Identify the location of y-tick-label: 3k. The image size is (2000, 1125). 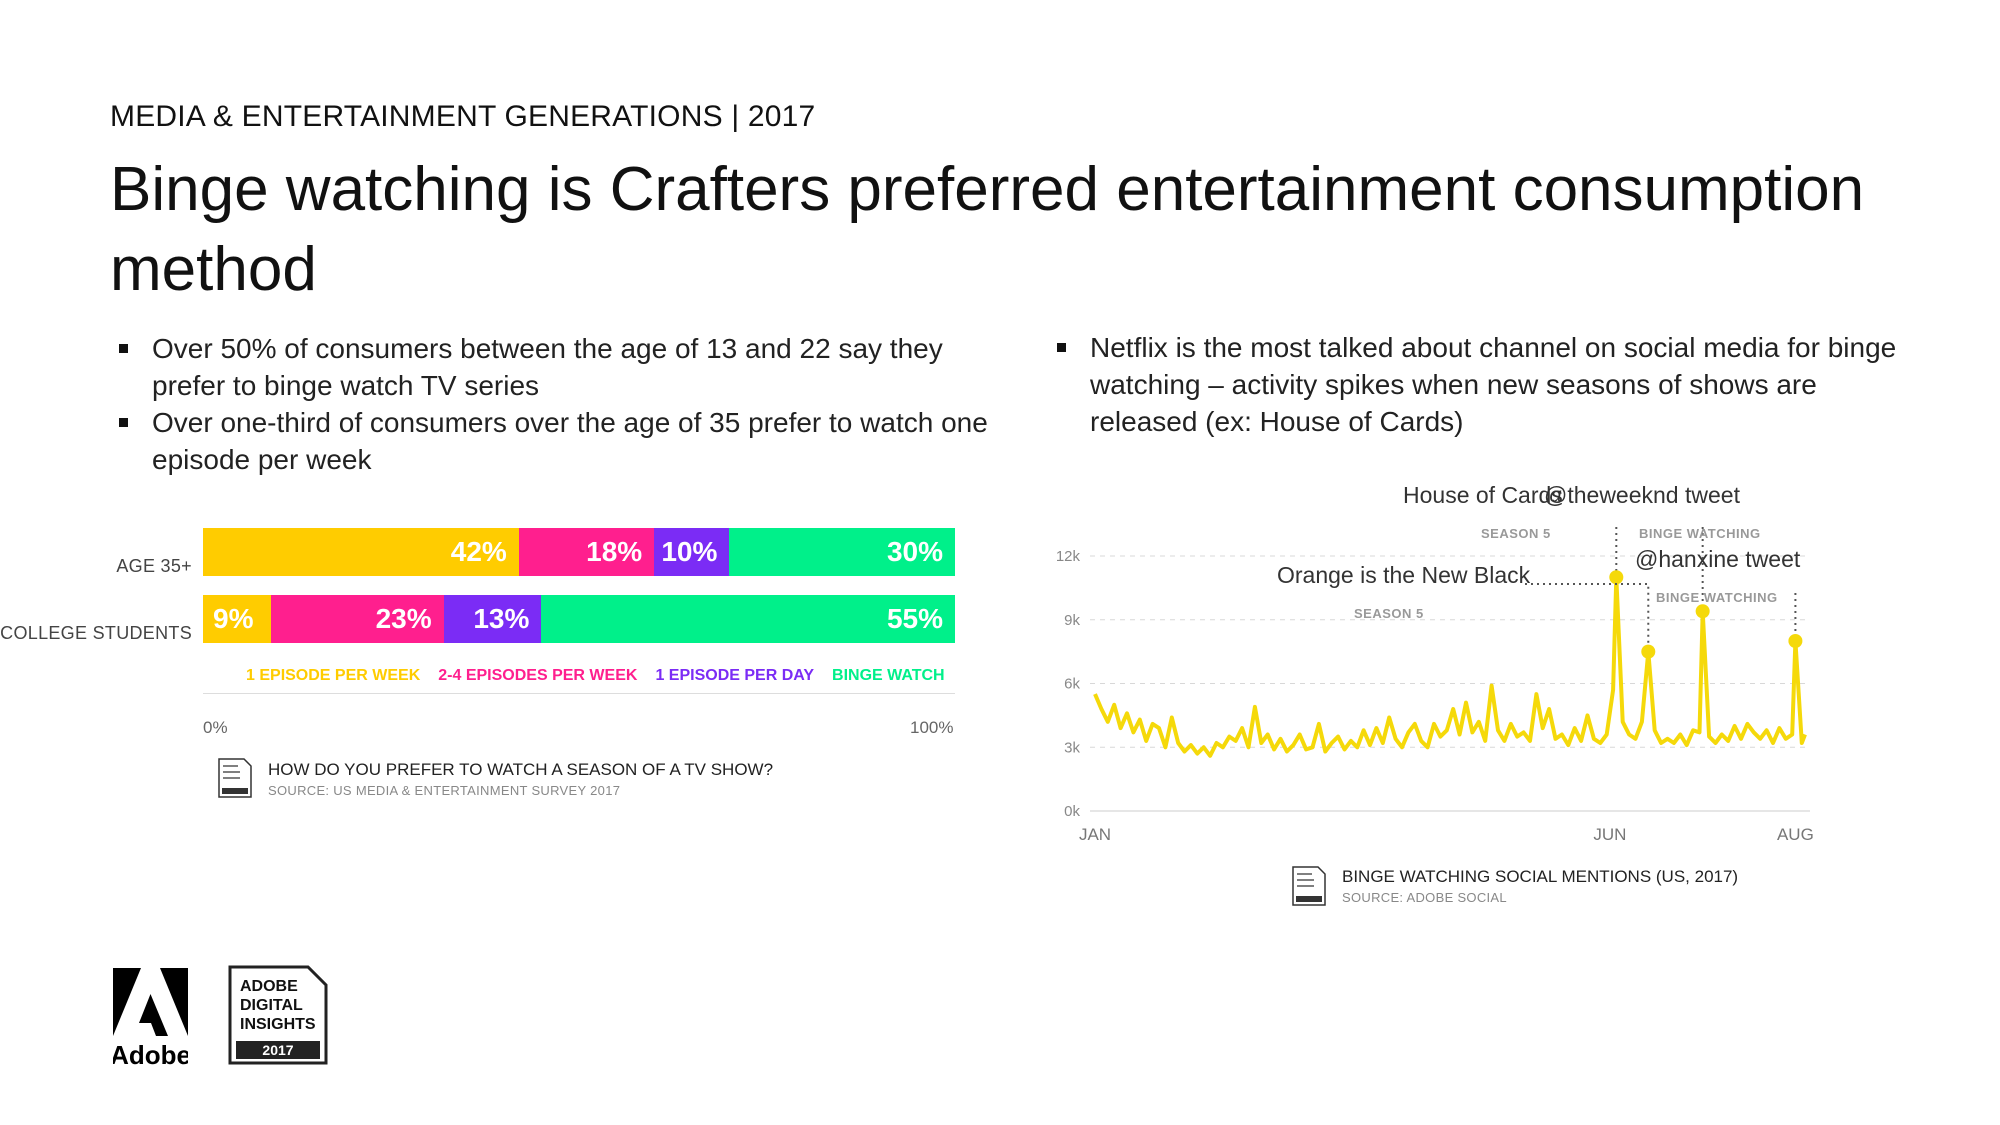
(1072, 747).